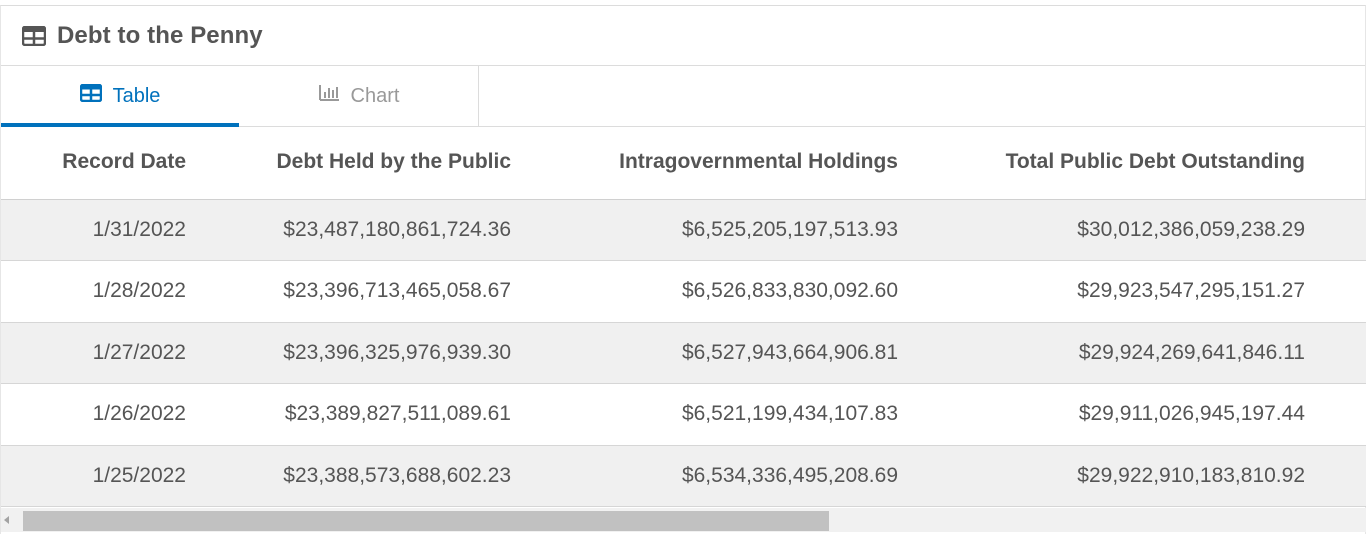 This screenshot has height=534, width=1366. Describe the element at coordinates (348, 414) in the screenshot. I see `cell-debt-held-by-public: $23,389,827,511,089.61` at that location.